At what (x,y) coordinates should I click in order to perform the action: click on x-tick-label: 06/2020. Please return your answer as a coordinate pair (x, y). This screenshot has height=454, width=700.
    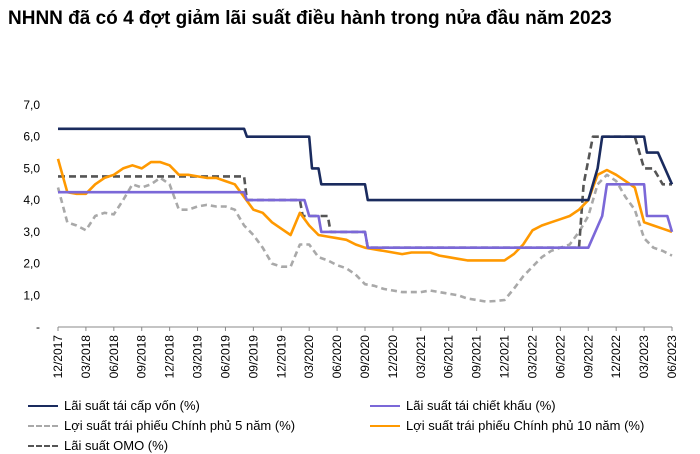
    Looking at the image, I should click on (337, 357).